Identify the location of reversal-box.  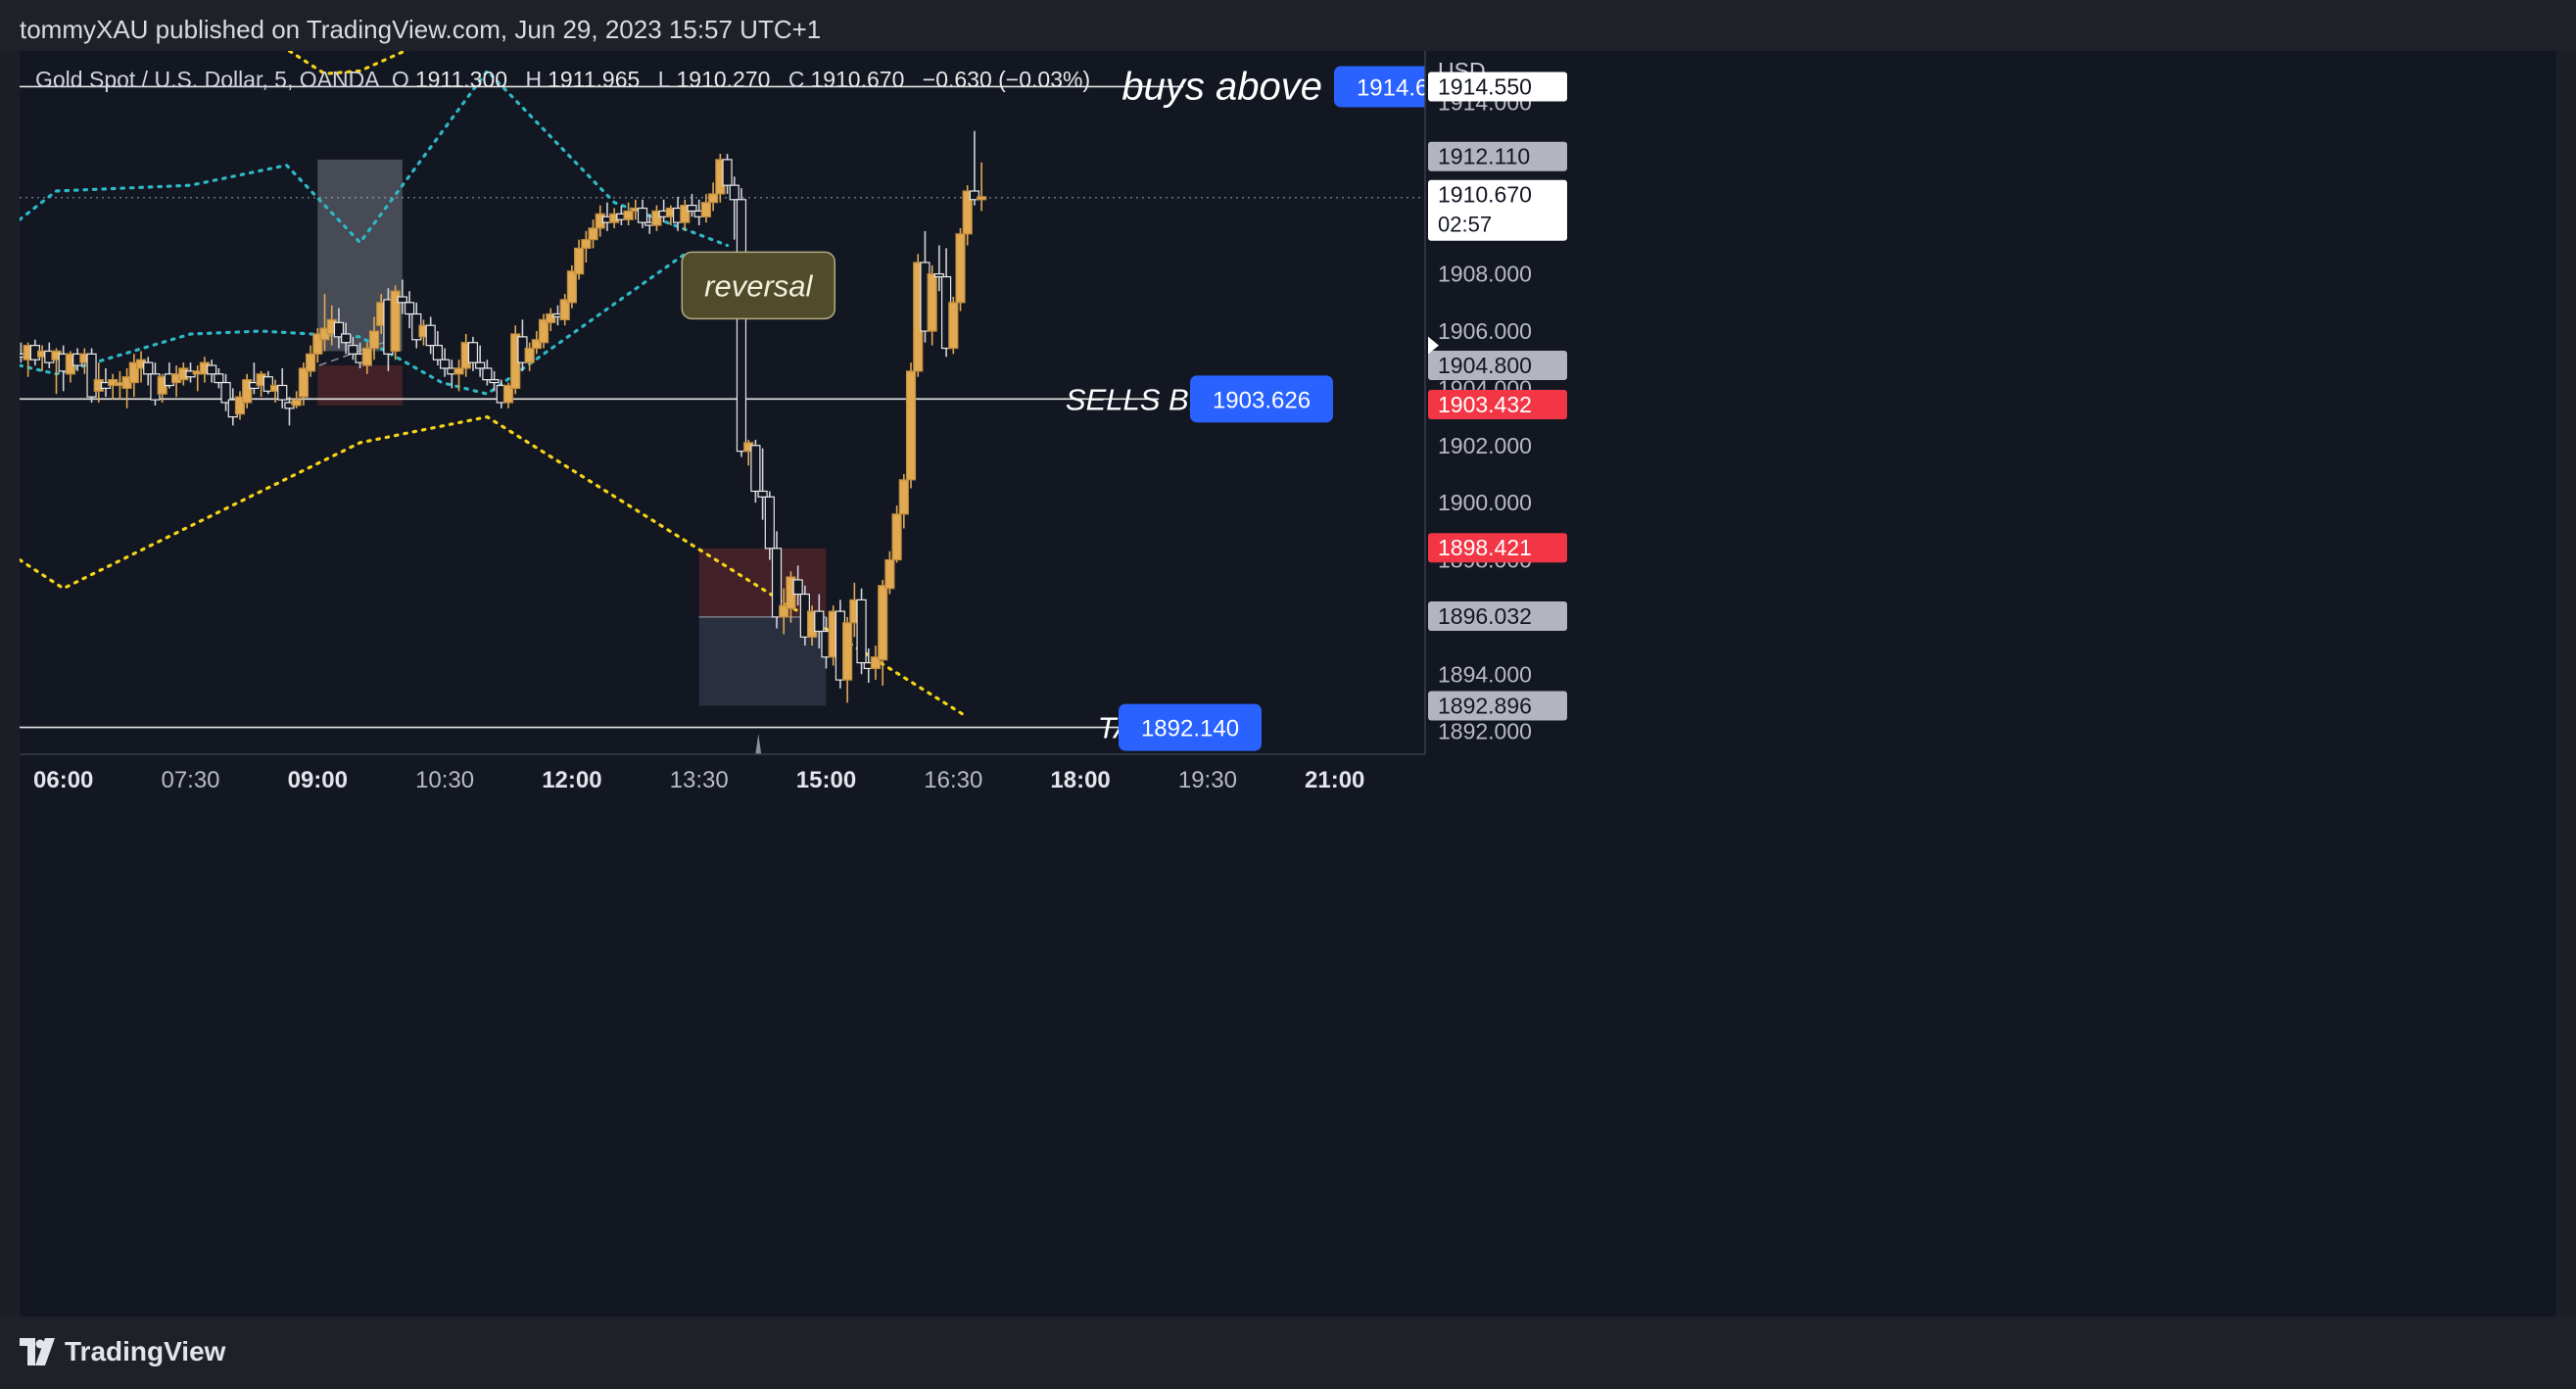
(759, 285).